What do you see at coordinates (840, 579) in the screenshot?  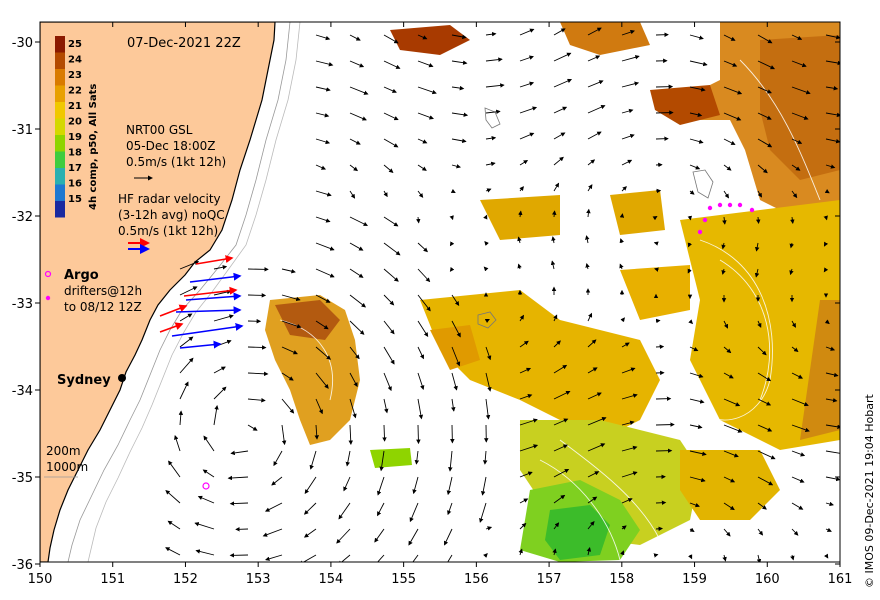 I see `x-tick-label: 161` at bounding box center [840, 579].